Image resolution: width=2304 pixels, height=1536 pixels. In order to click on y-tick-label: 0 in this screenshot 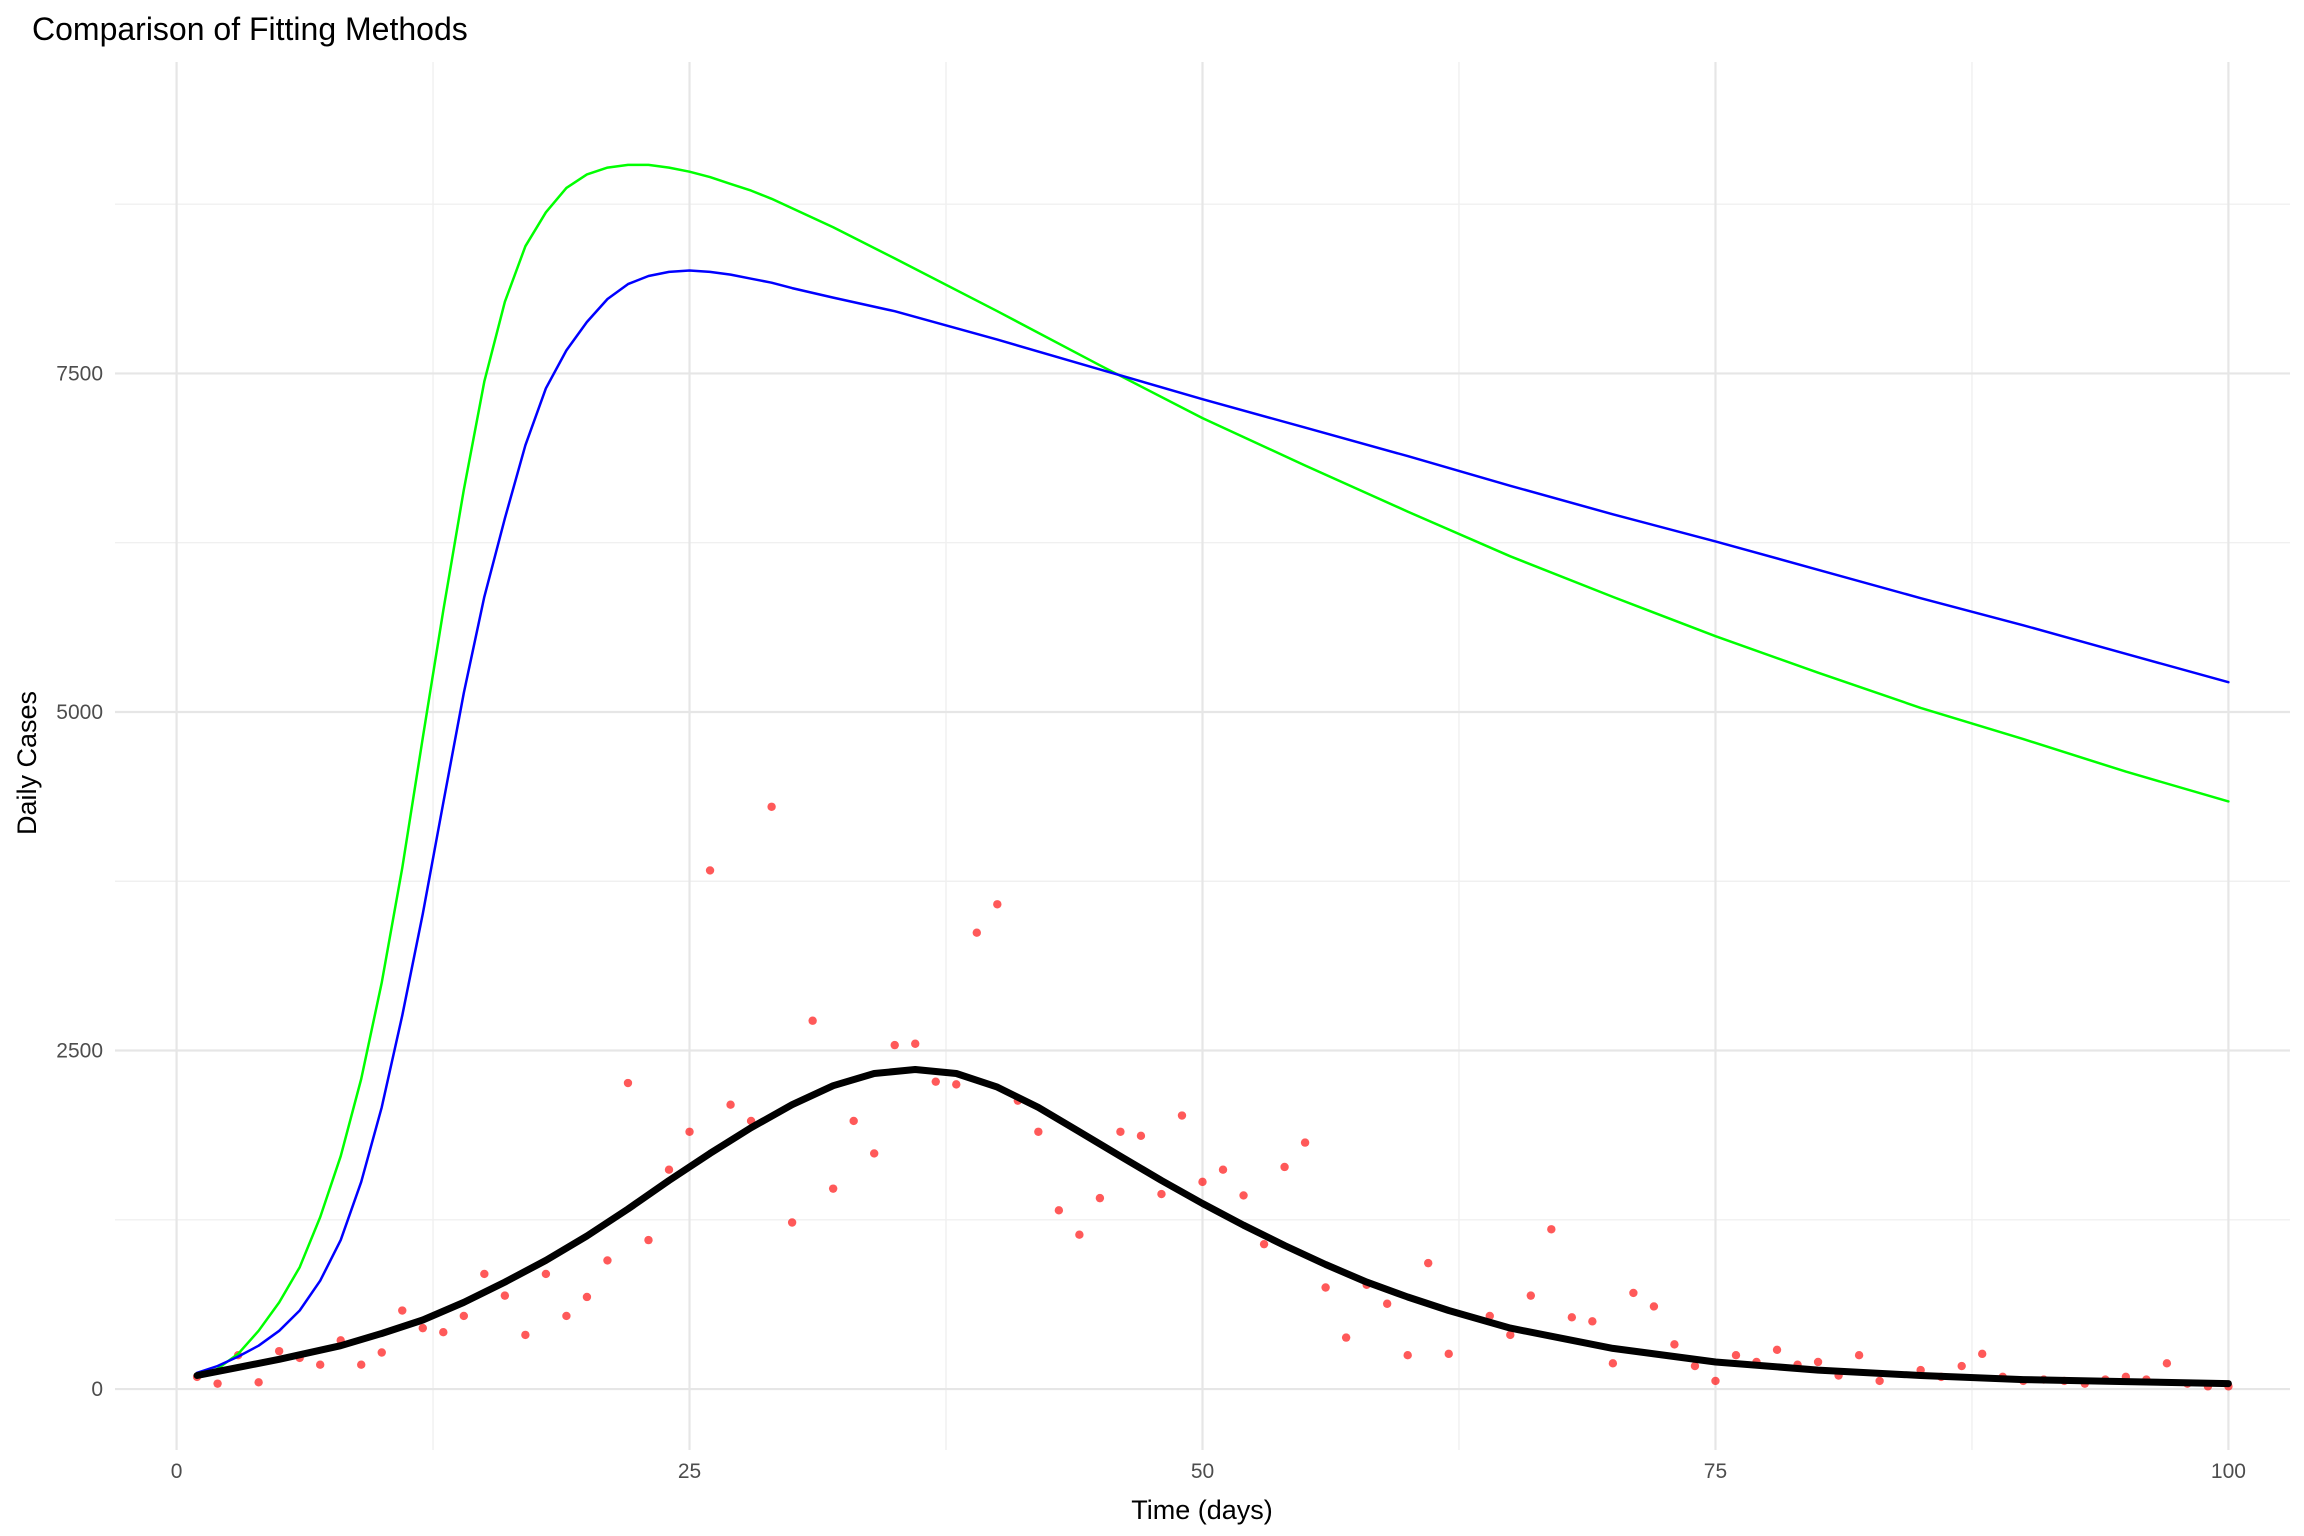, I will do `click(97, 1389)`.